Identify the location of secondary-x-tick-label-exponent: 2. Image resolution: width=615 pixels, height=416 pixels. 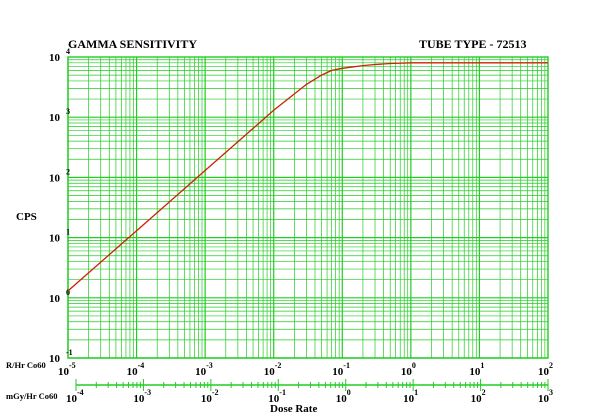
(484, 392).